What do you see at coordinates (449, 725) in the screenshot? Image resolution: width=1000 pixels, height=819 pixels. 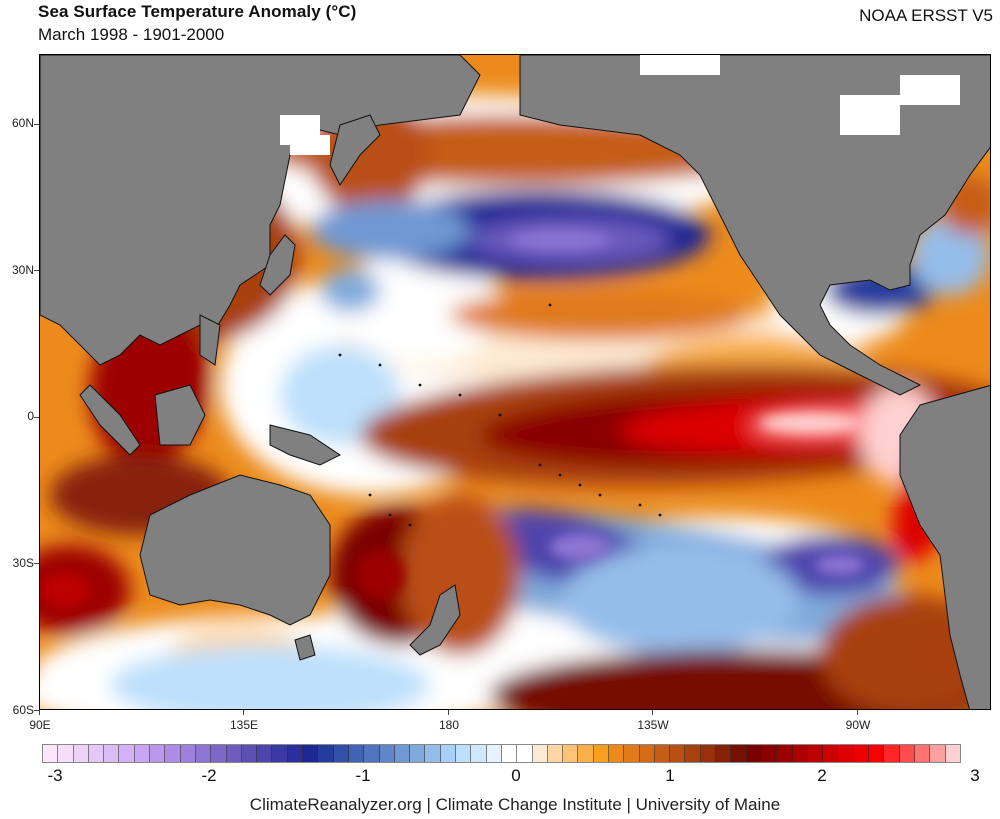 I see `lon-label-180: 180` at bounding box center [449, 725].